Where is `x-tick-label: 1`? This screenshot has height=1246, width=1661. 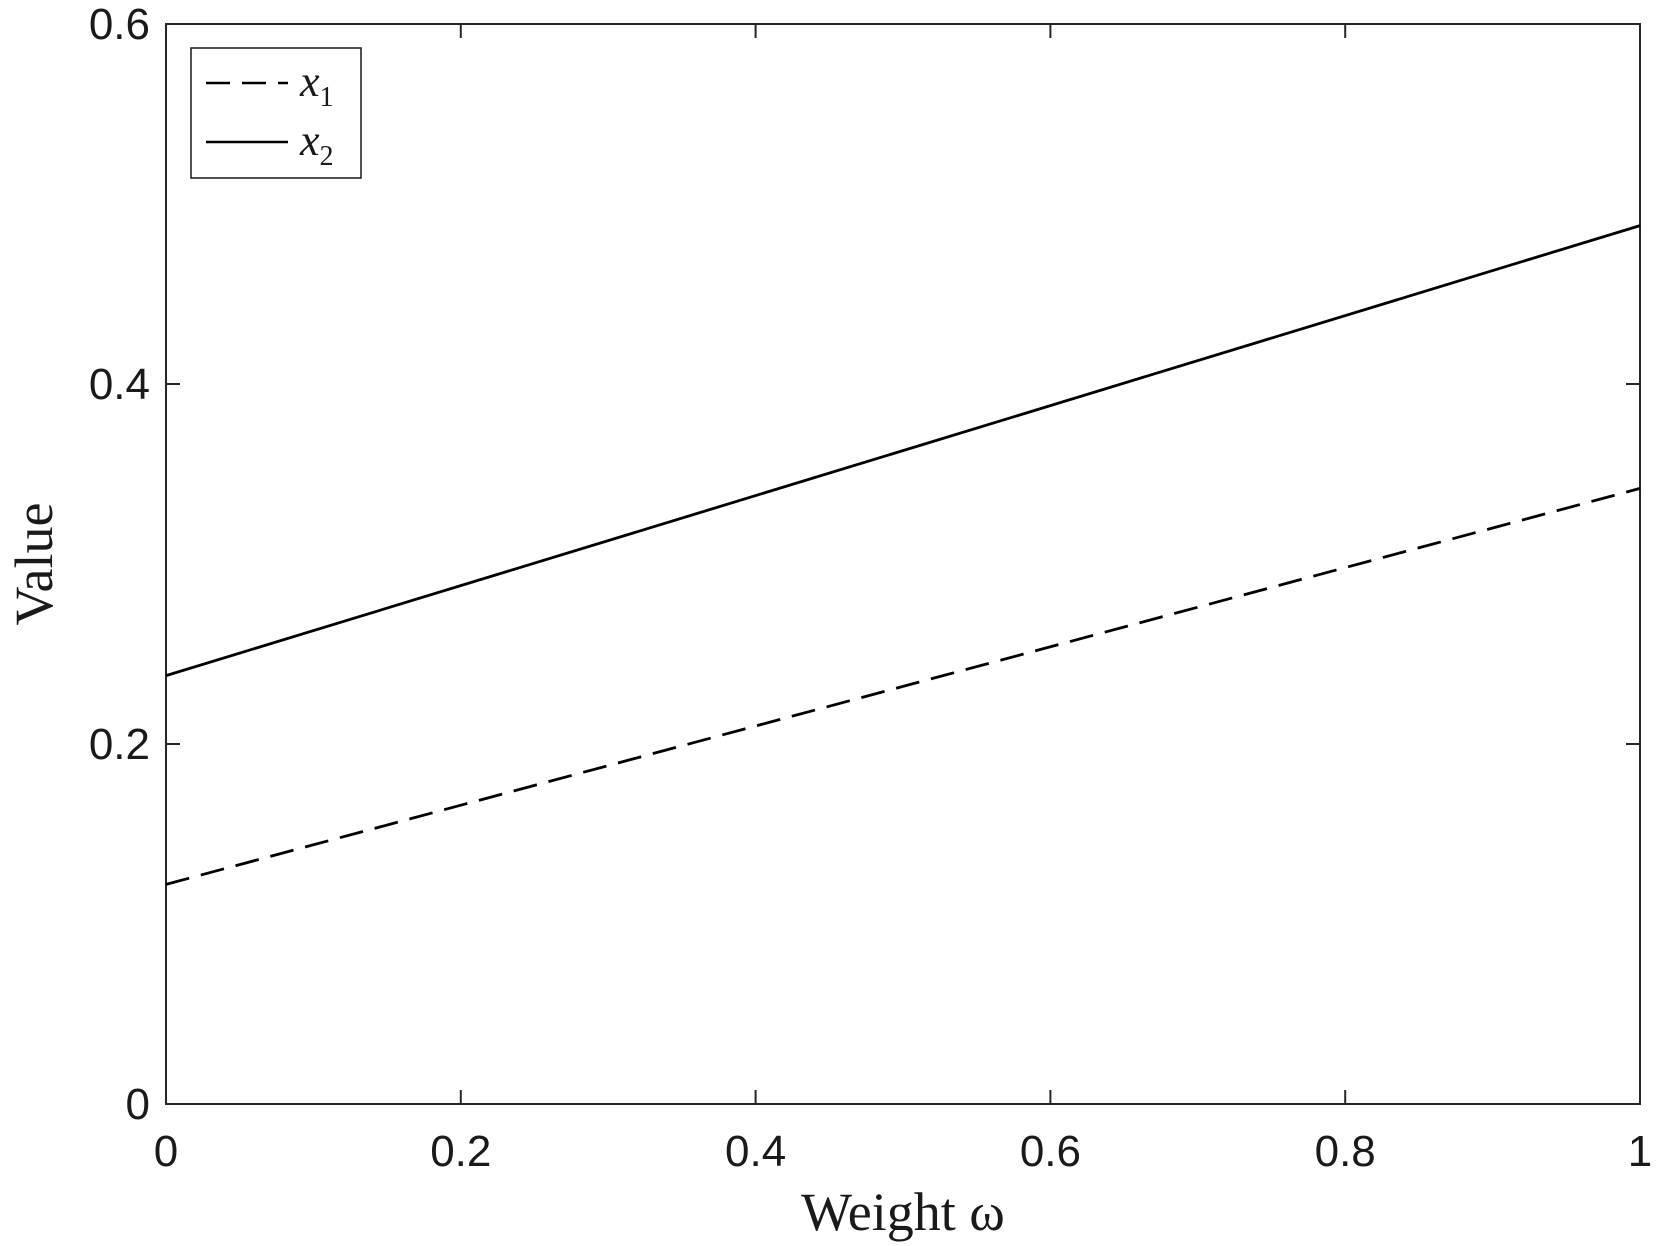 x-tick-label: 1 is located at coordinates (1640, 1151).